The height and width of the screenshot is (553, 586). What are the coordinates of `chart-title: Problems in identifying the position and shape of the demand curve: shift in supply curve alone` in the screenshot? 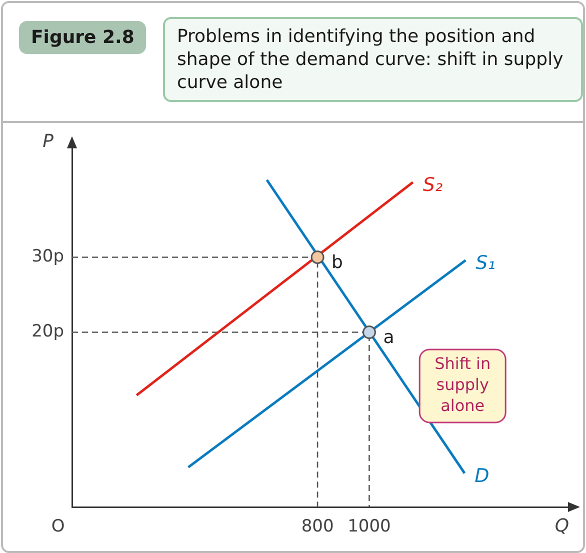 It's located at (373, 59).